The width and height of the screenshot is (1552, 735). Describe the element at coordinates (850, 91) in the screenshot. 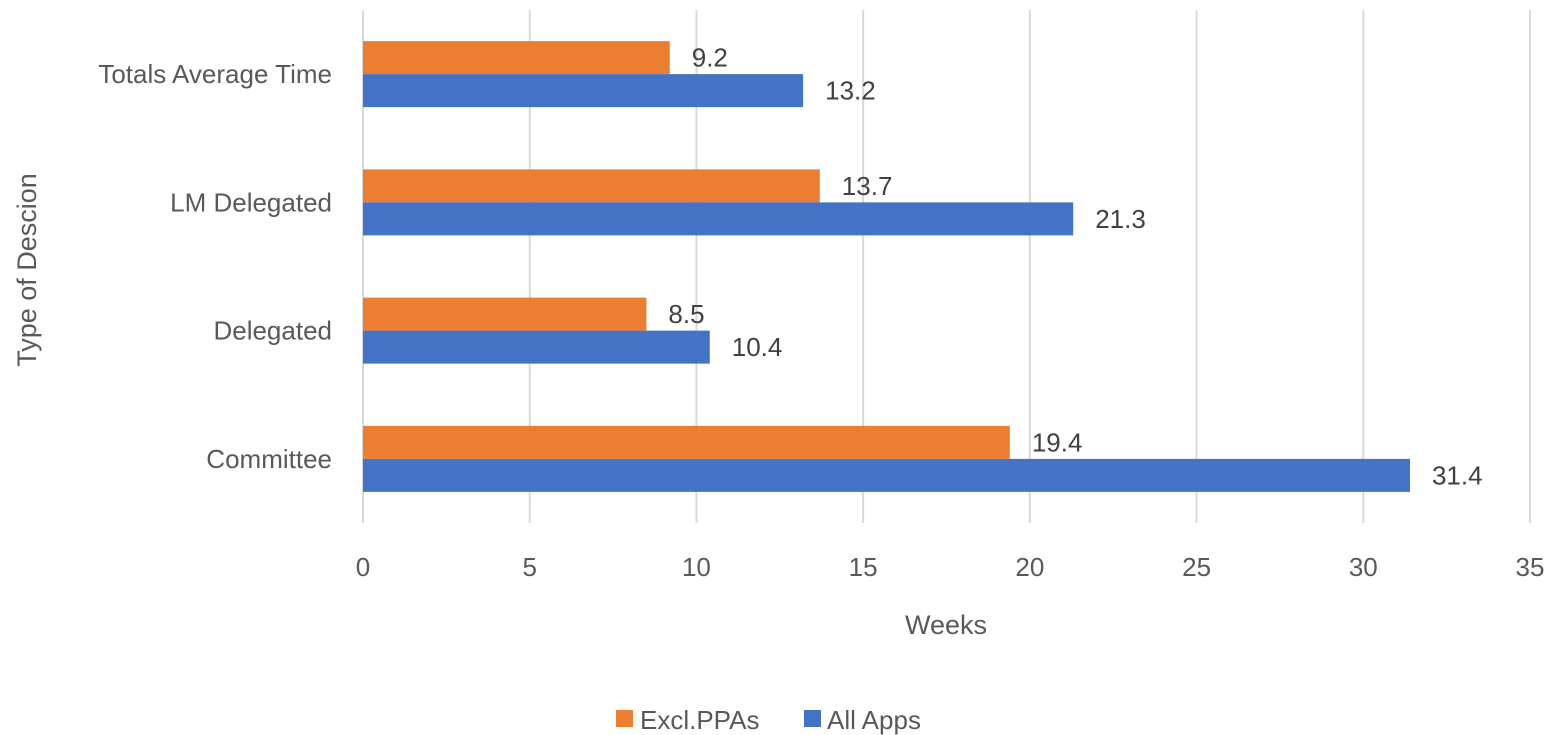

I see `data-label: 13.2` at that location.